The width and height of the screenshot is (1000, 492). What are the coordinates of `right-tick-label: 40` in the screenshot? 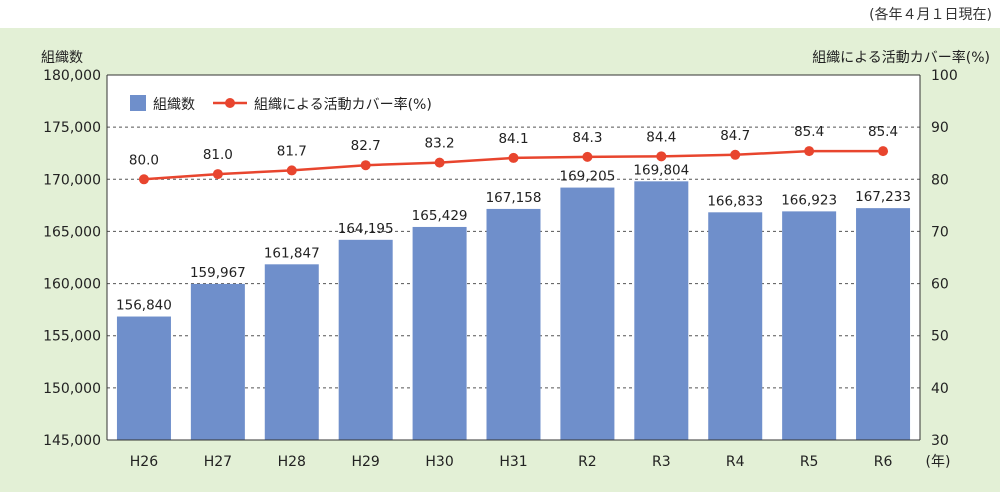 It's located at (940, 389).